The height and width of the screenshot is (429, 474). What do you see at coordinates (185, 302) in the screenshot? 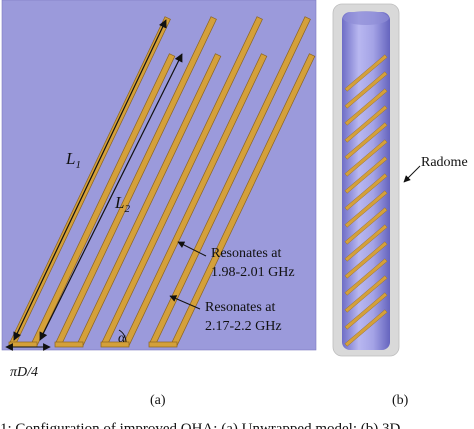
I see `annotation-2-arrow` at bounding box center [185, 302].